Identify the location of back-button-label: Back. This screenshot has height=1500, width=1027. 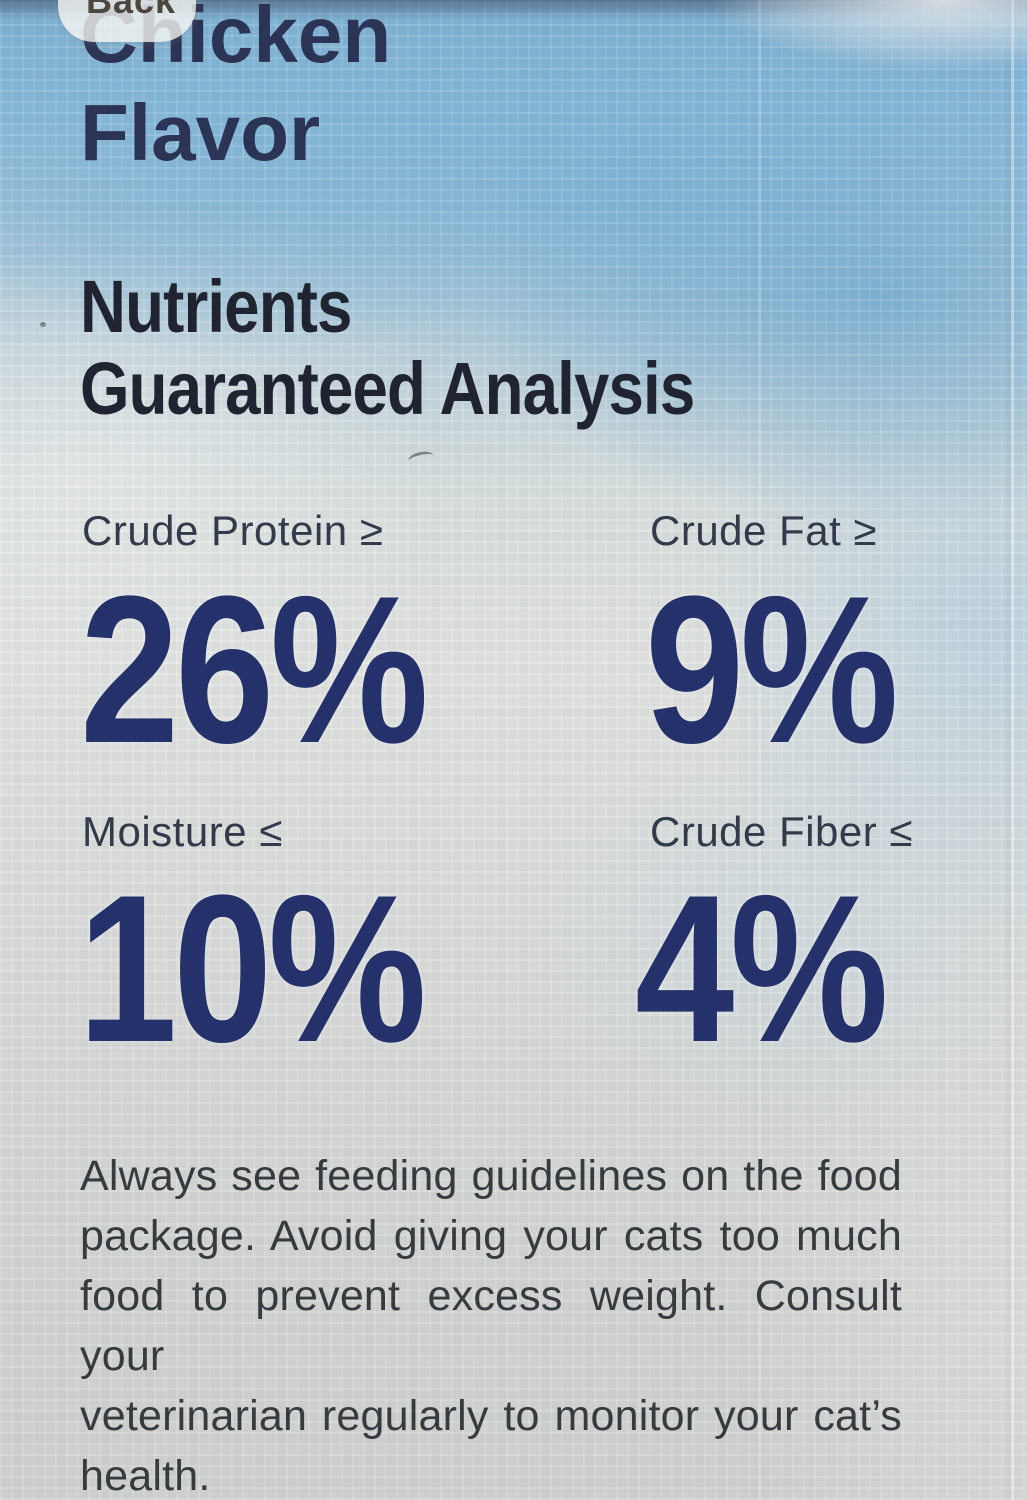
(131, 10).